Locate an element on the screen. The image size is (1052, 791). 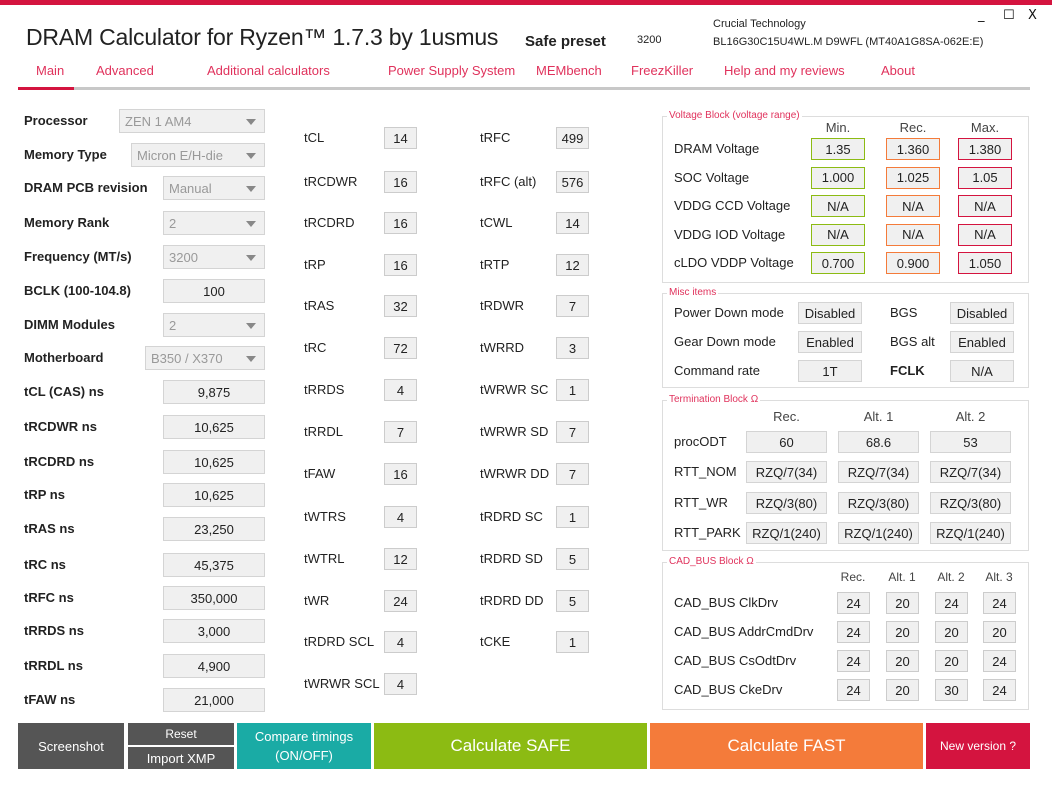
maximize-button: ☐ is located at coordinates (1009, 15).